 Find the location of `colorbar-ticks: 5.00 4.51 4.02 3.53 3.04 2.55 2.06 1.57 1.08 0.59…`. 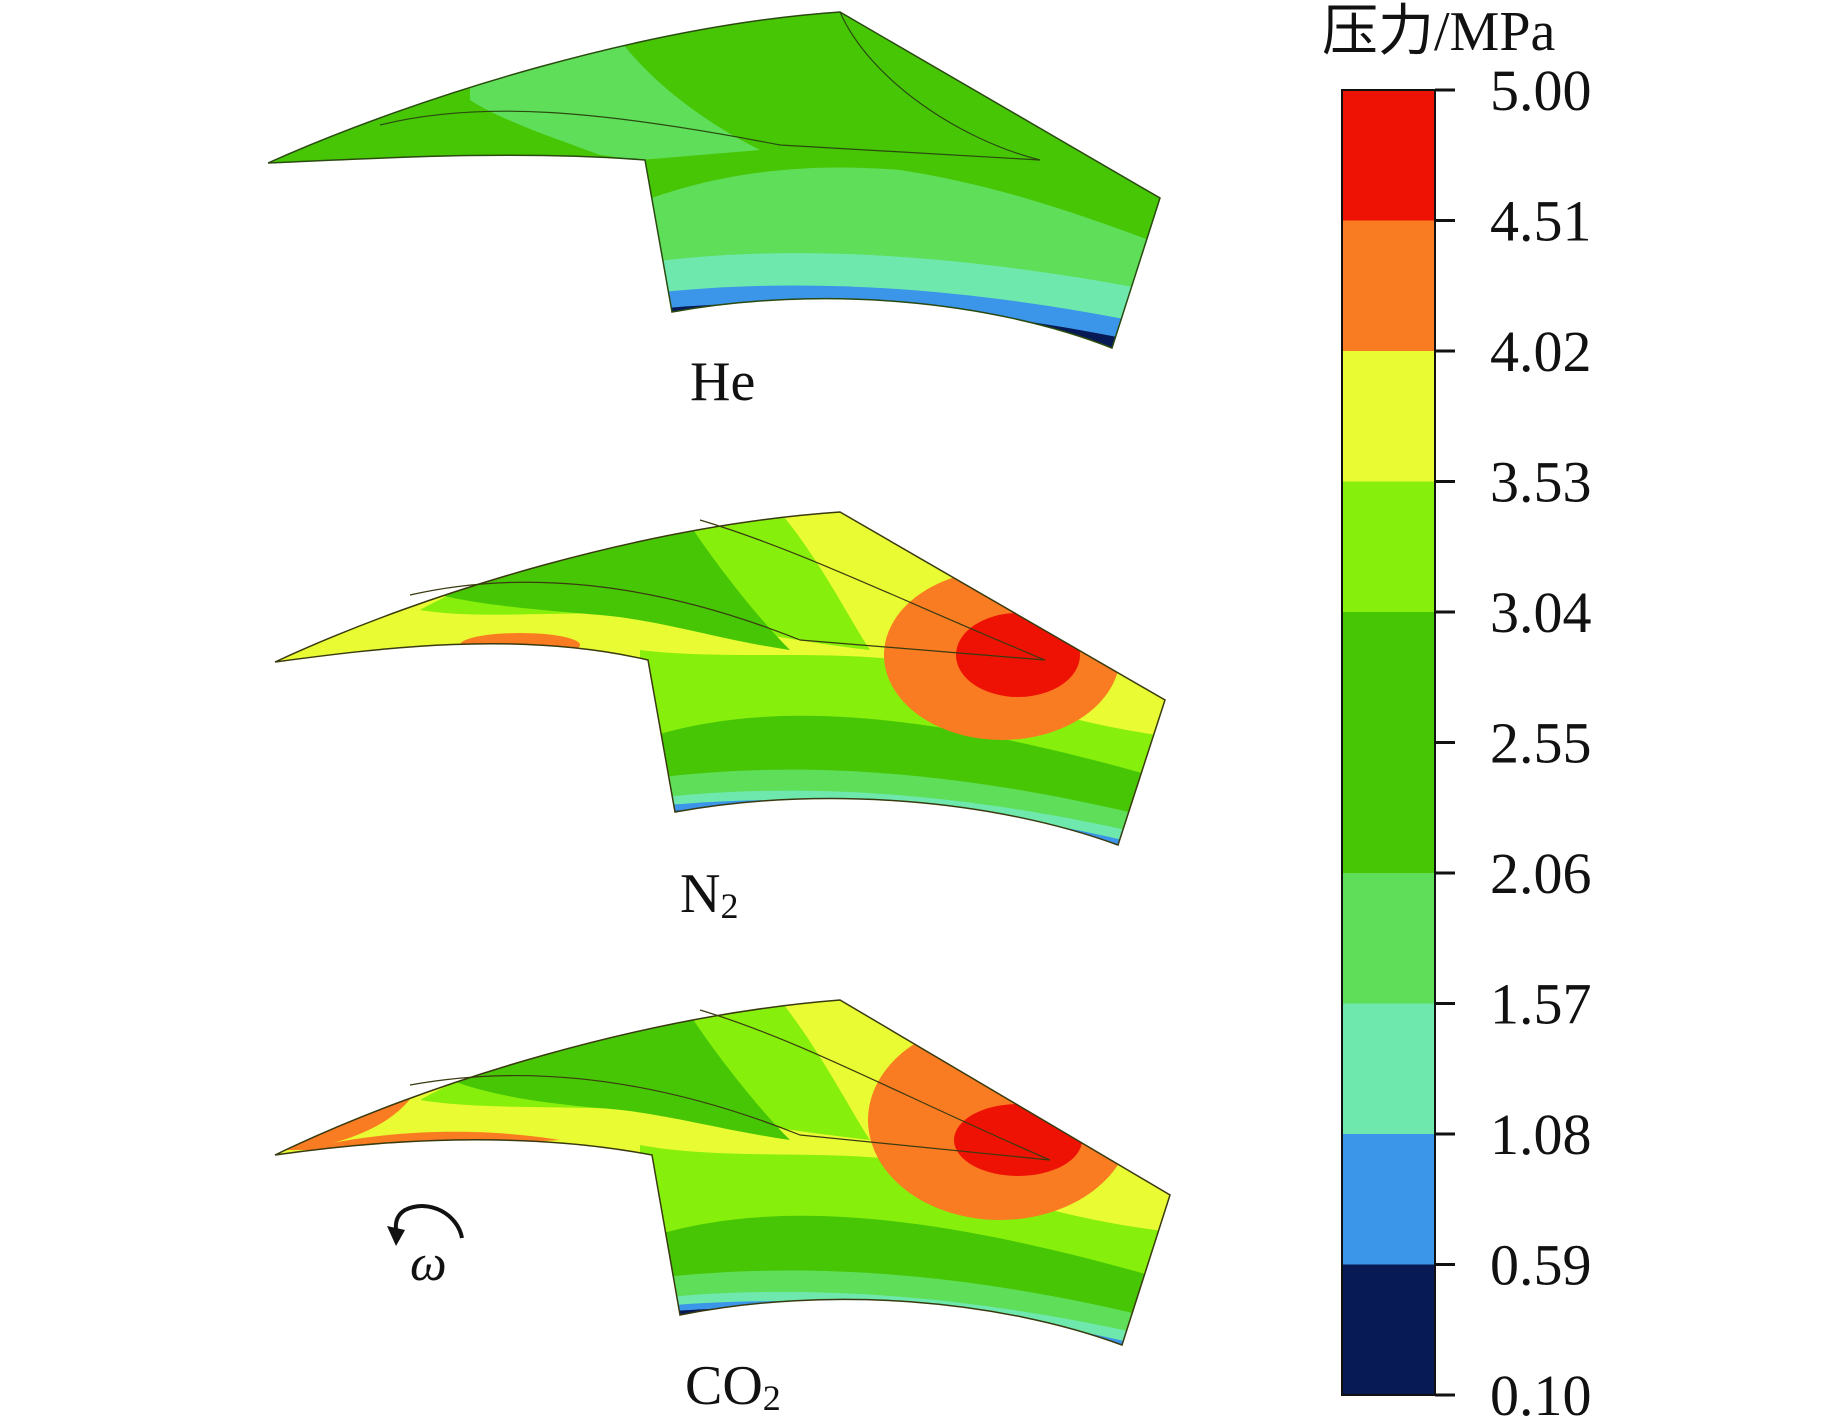

colorbar-ticks: 5.00 4.51 4.02 3.53 3.04 2.55 2.06 1.57 1.08 0.59… is located at coordinates (1513, 738).